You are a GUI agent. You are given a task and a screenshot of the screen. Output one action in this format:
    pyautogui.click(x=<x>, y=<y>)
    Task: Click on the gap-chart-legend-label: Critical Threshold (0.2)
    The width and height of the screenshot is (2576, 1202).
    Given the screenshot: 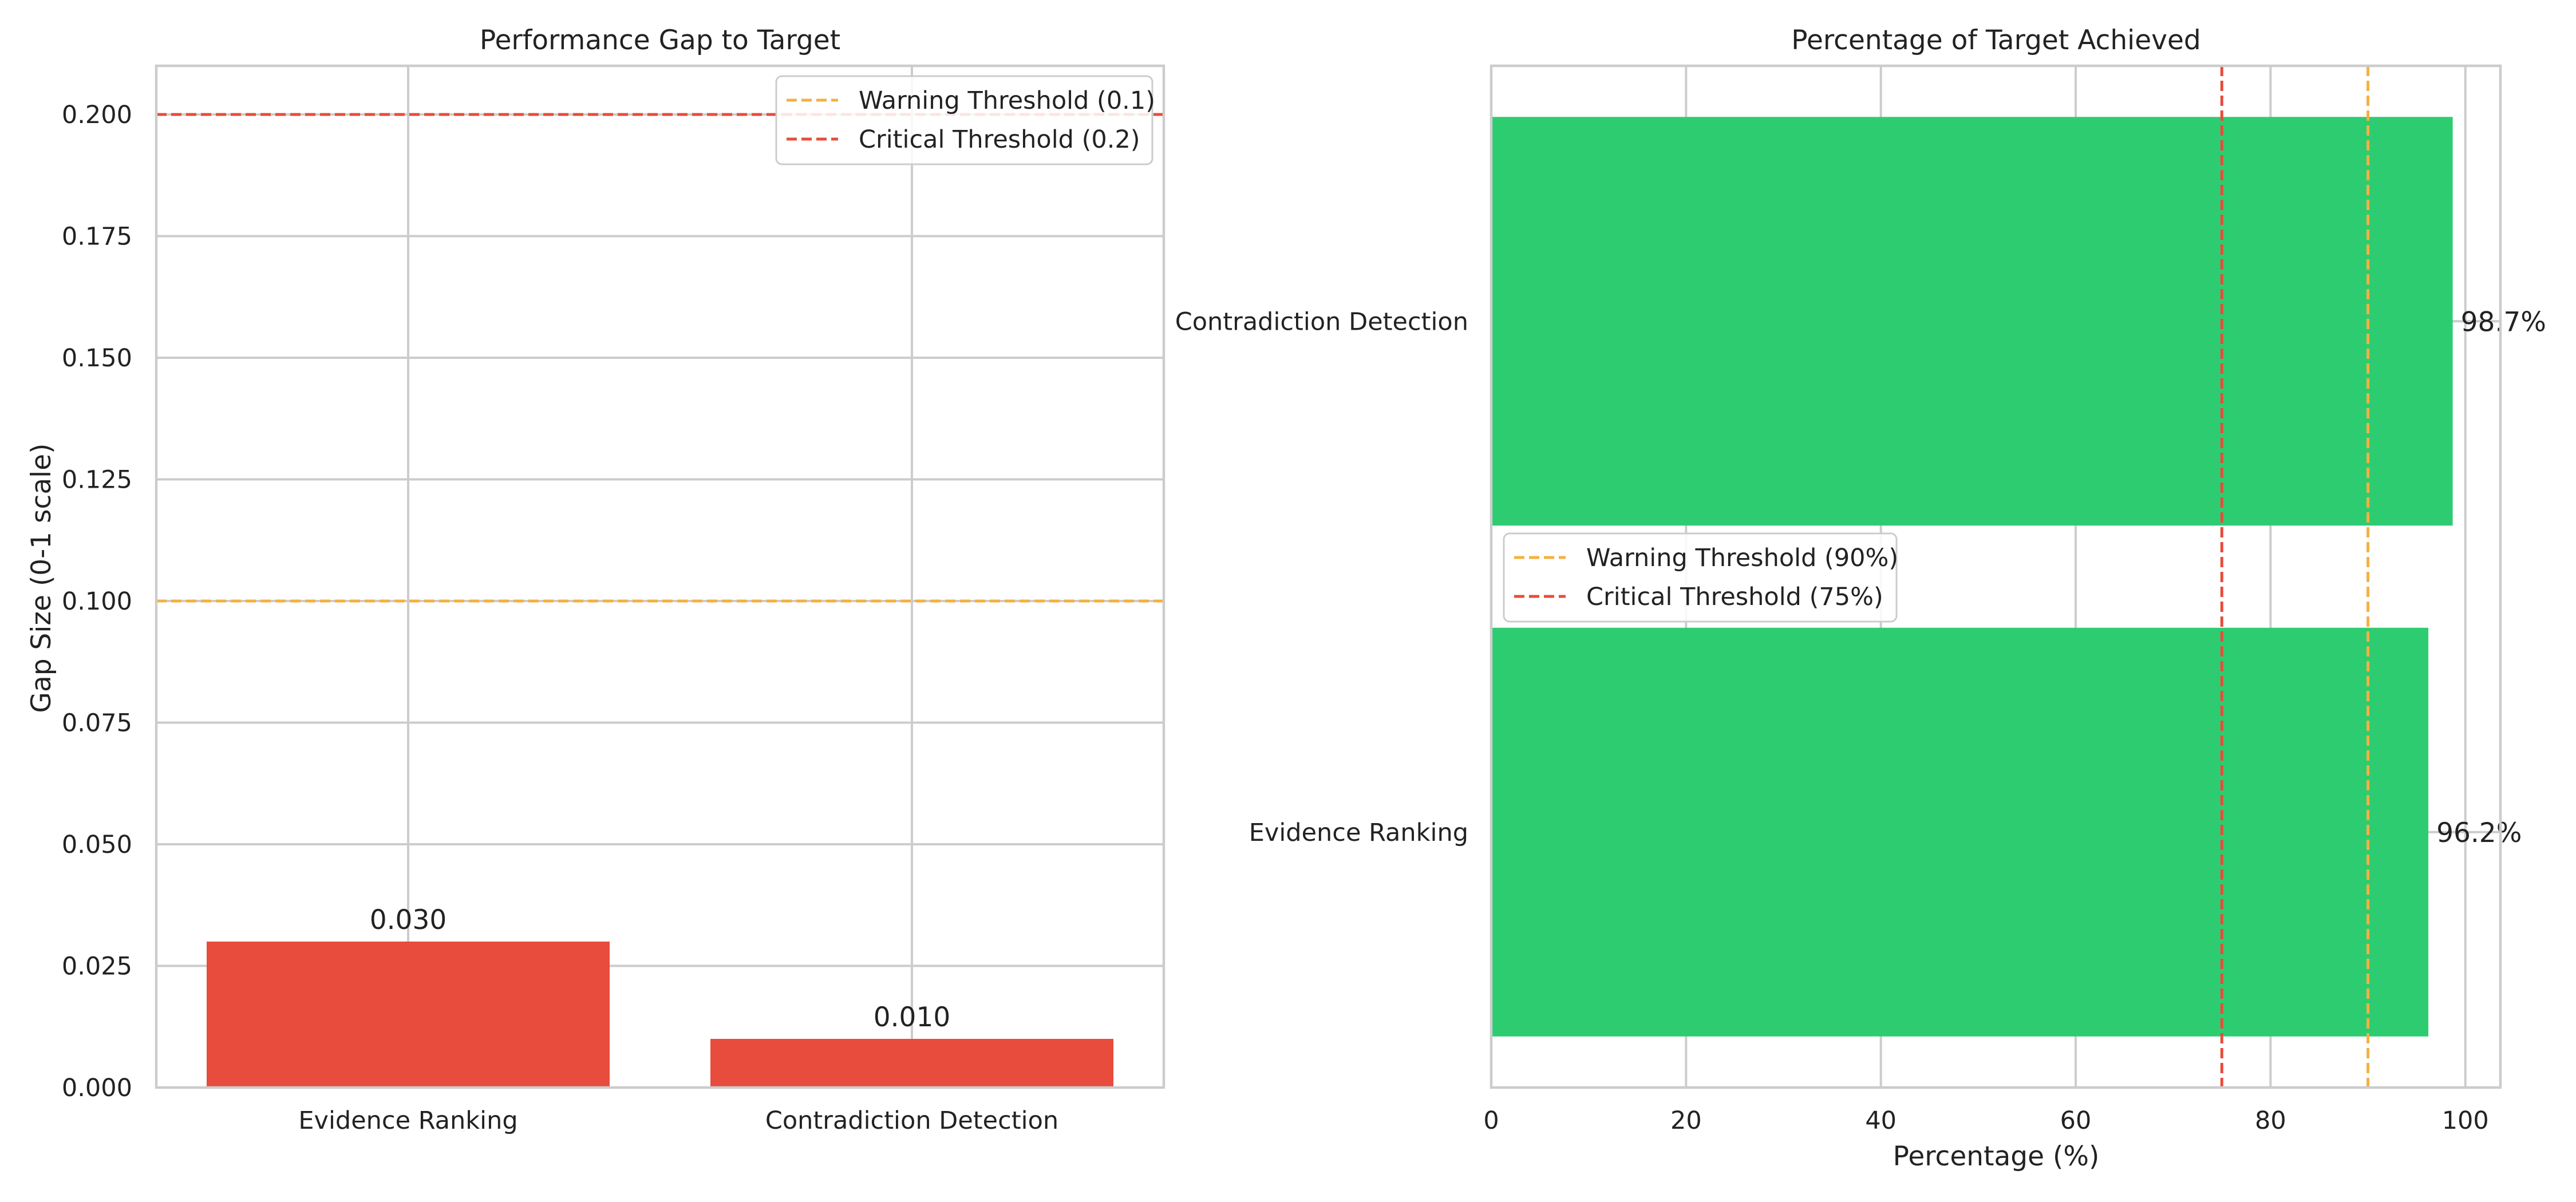 What is the action you would take?
    pyautogui.click(x=999, y=140)
    